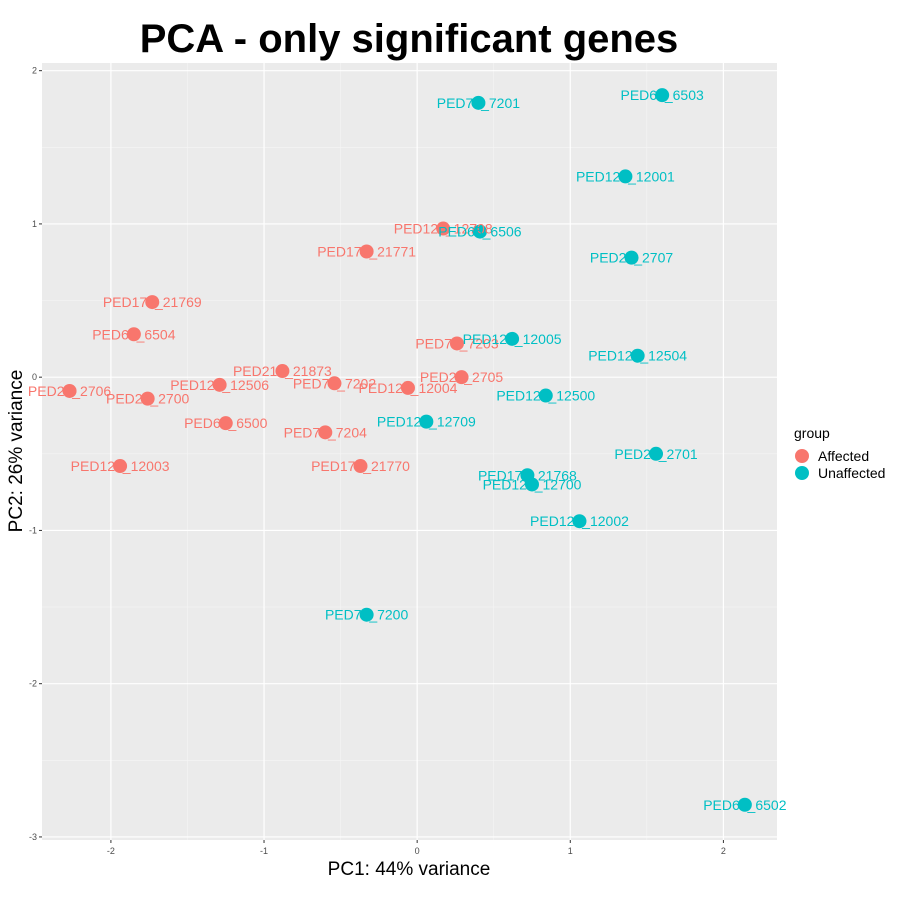 The image size is (900, 900). I want to click on point-label: PED65_6502, so click(745, 805).